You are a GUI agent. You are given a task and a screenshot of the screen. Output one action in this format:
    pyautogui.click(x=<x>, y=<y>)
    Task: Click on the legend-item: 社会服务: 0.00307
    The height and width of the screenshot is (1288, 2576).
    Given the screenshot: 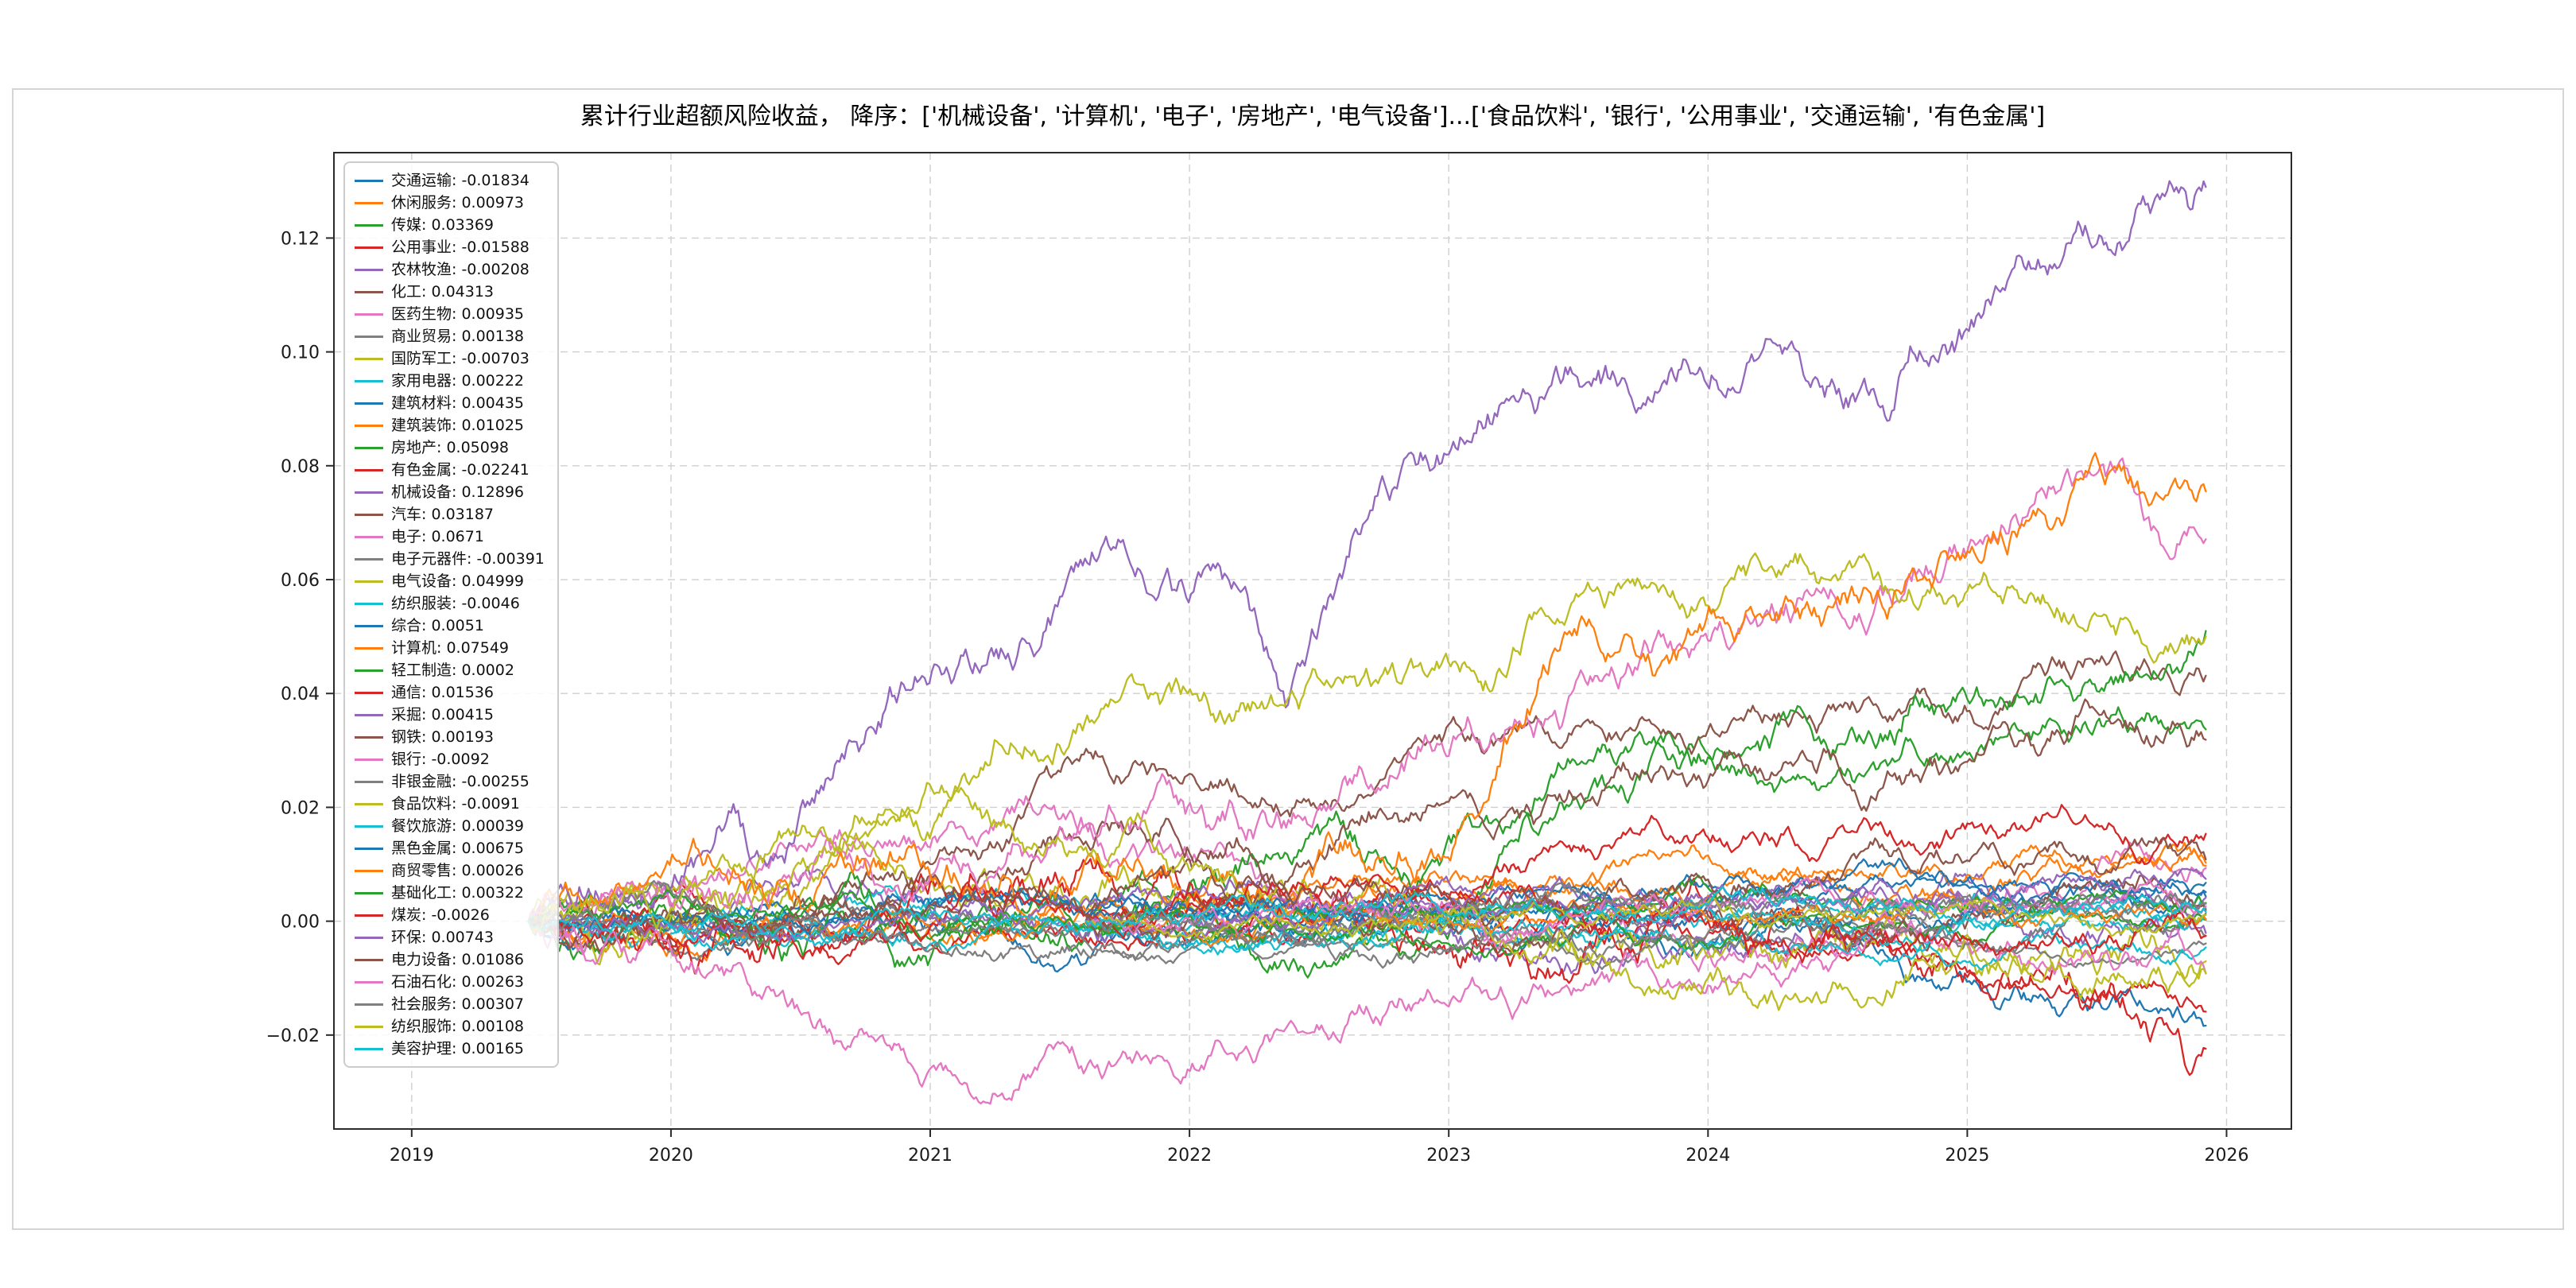 What is the action you would take?
    pyautogui.click(x=450, y=1004)
    